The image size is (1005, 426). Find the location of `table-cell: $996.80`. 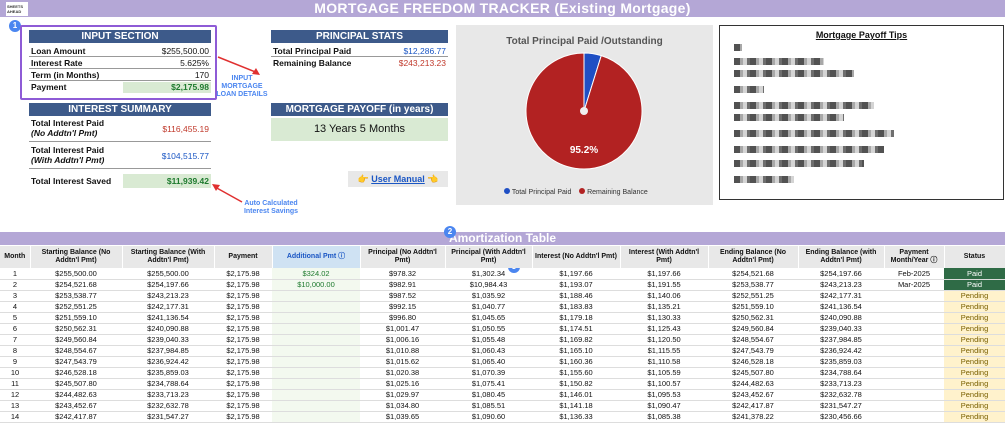

table-cell: $996.80 is located at coordinates (402, 318).